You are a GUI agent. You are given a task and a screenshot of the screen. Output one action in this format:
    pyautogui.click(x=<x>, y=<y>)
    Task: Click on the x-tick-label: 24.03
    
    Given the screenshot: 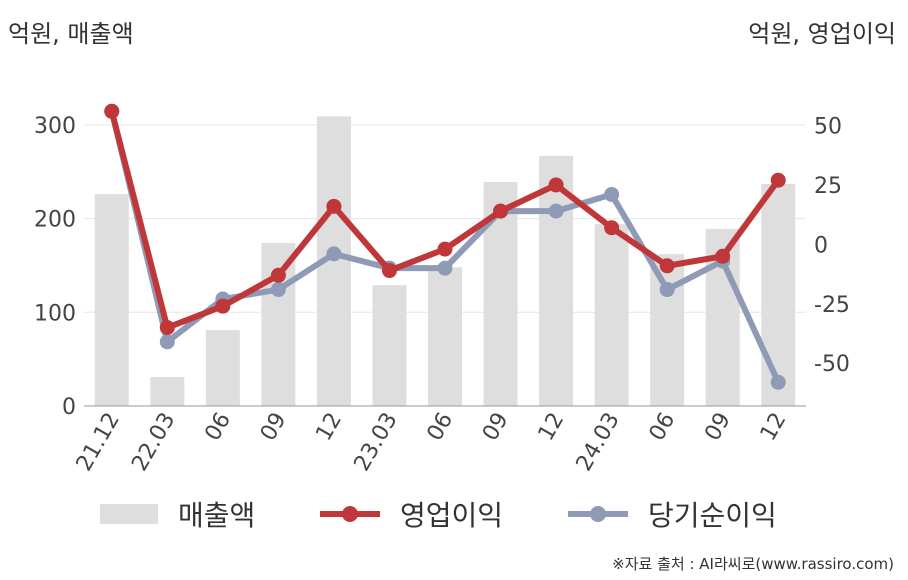 What is the action you would take?
    pyautogui.click(x=598, y=442)
    